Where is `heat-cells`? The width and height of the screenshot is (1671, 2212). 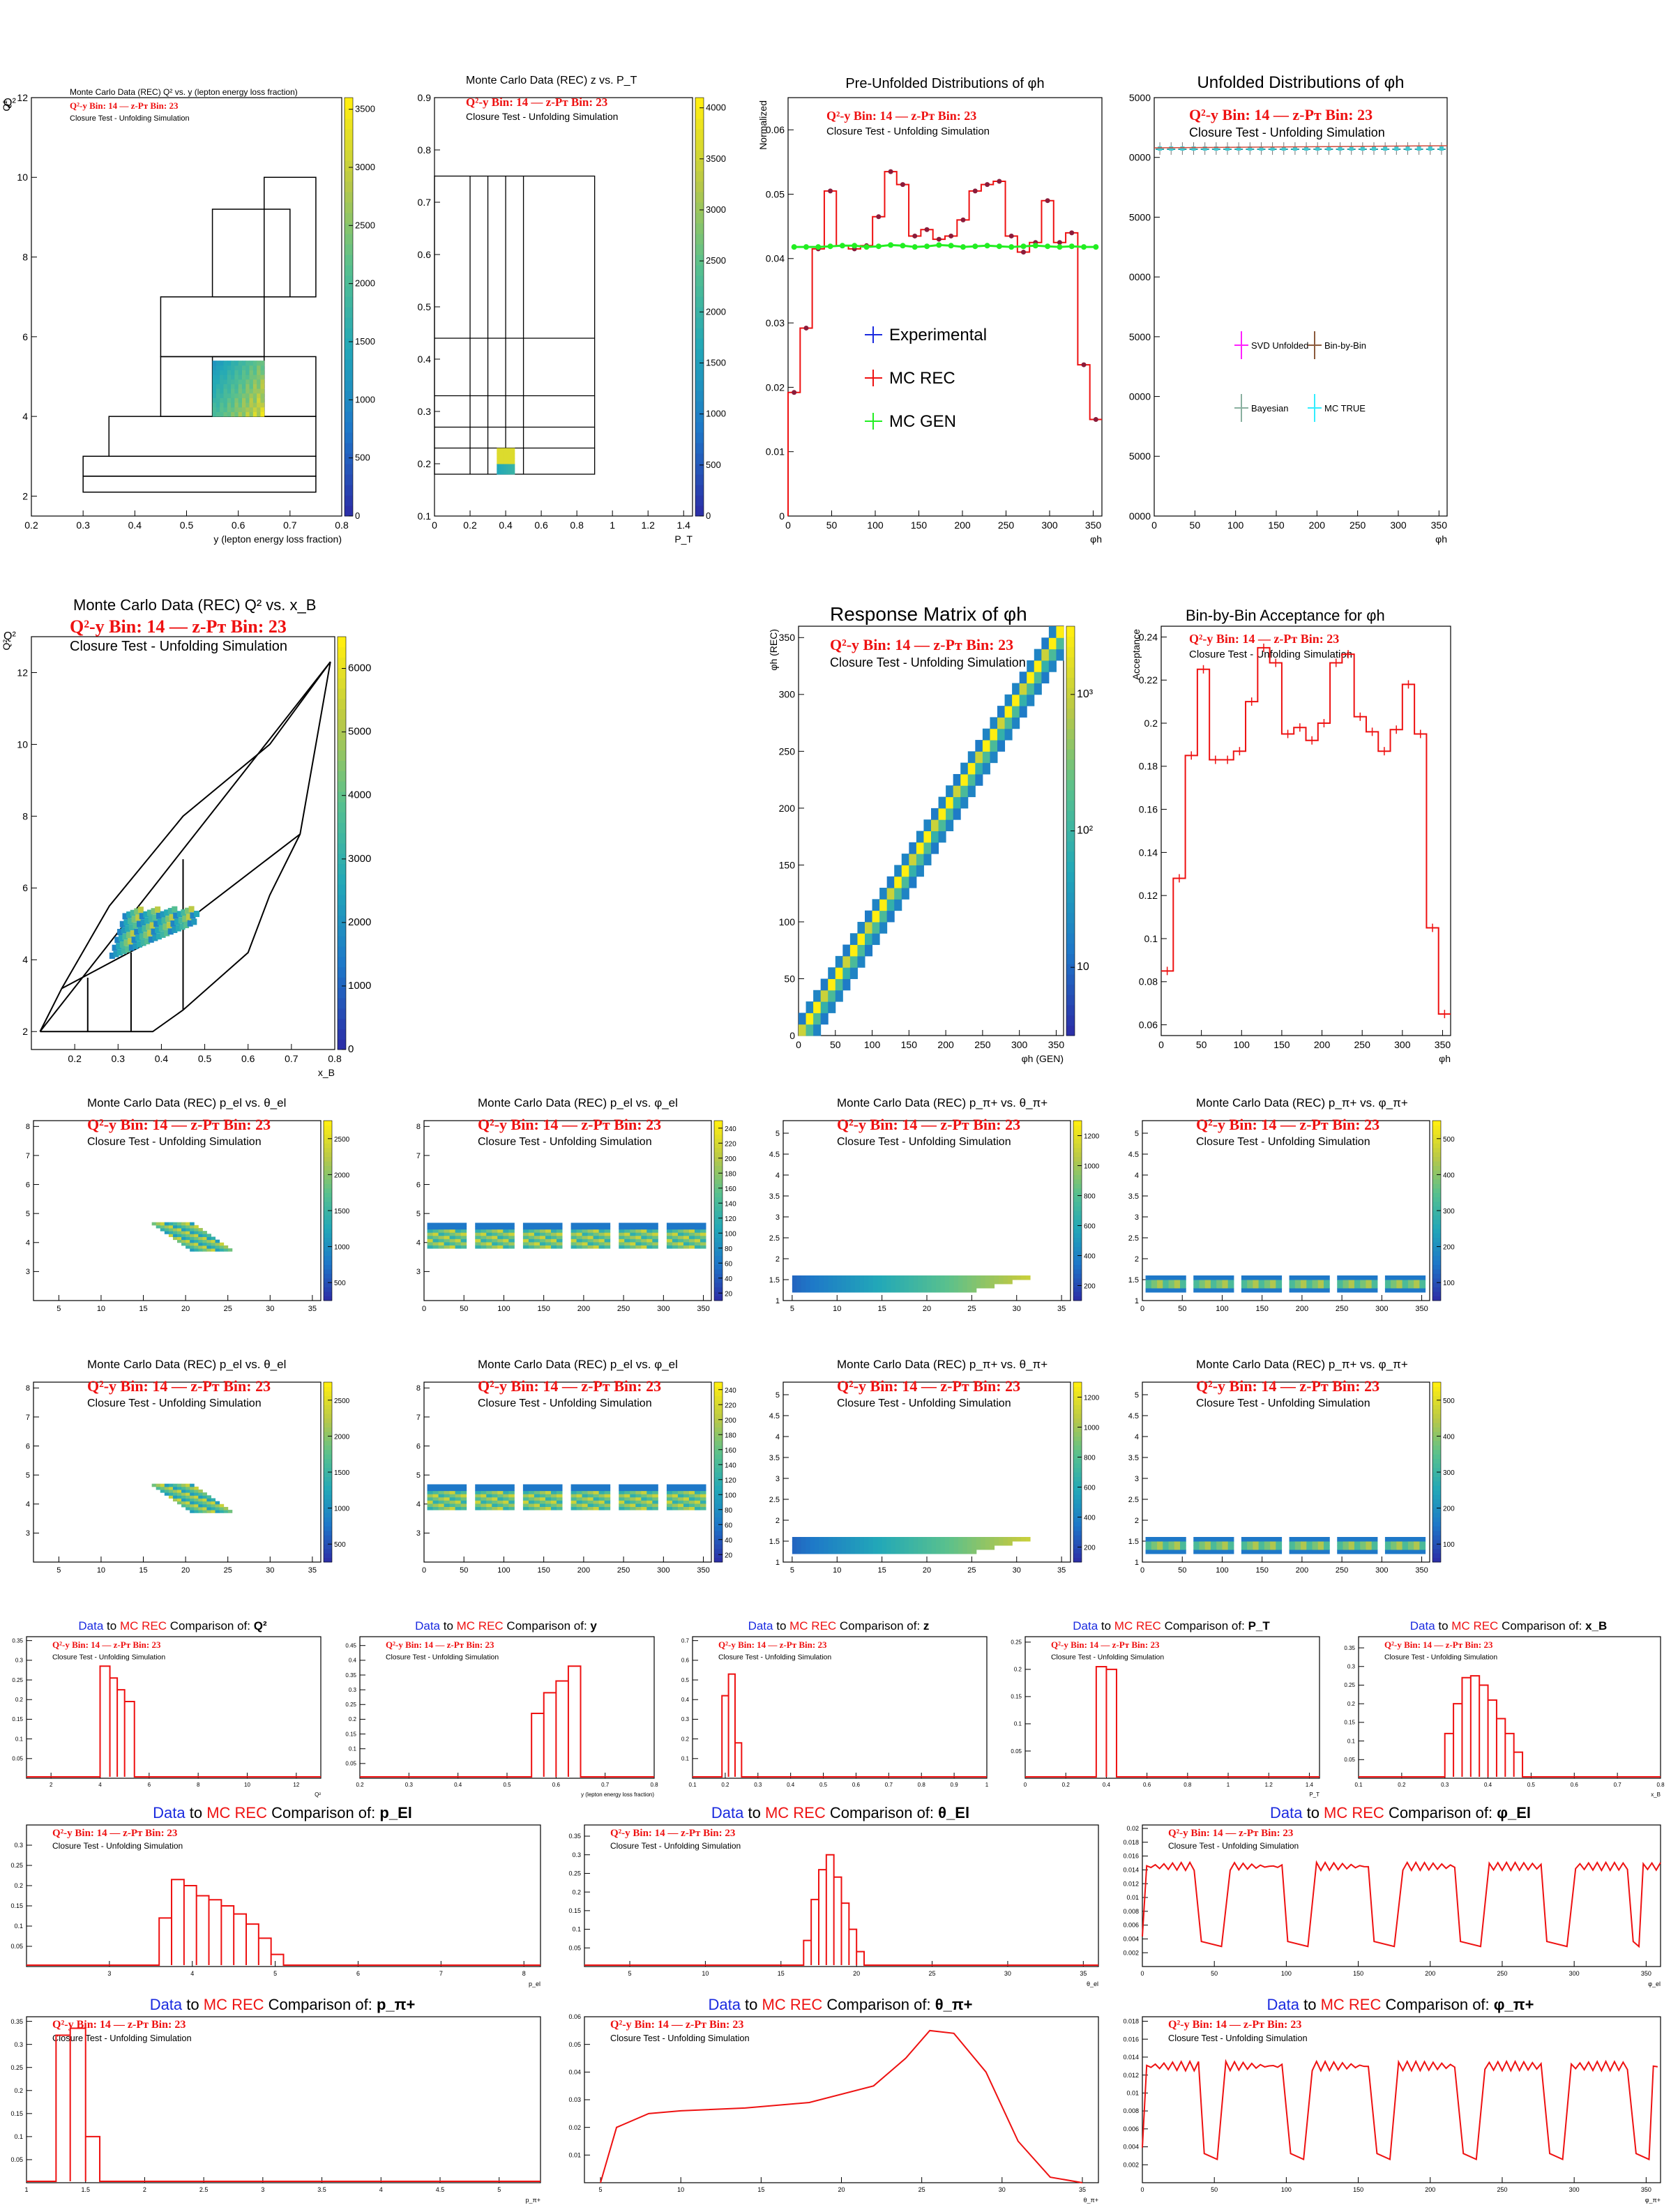
heat-cells is located at coordinates (931, 831).